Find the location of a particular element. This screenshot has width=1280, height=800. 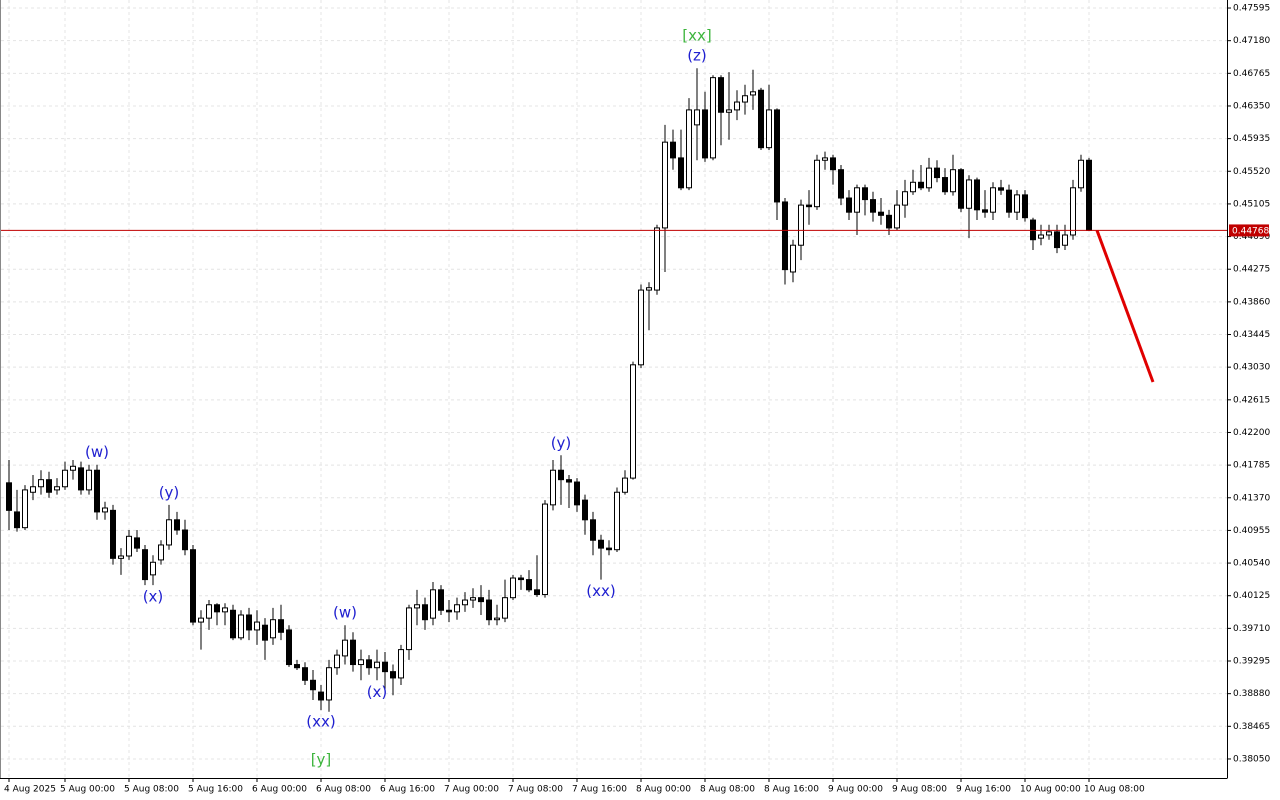

y-tick-label: 0.45105 is located at coordinates (1251, 204).